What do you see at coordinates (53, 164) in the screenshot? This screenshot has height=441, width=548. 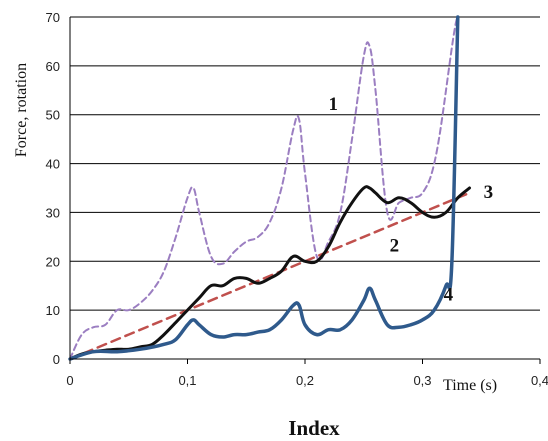 I see `y-tick-label: 40` at bounding box center [53, 164].